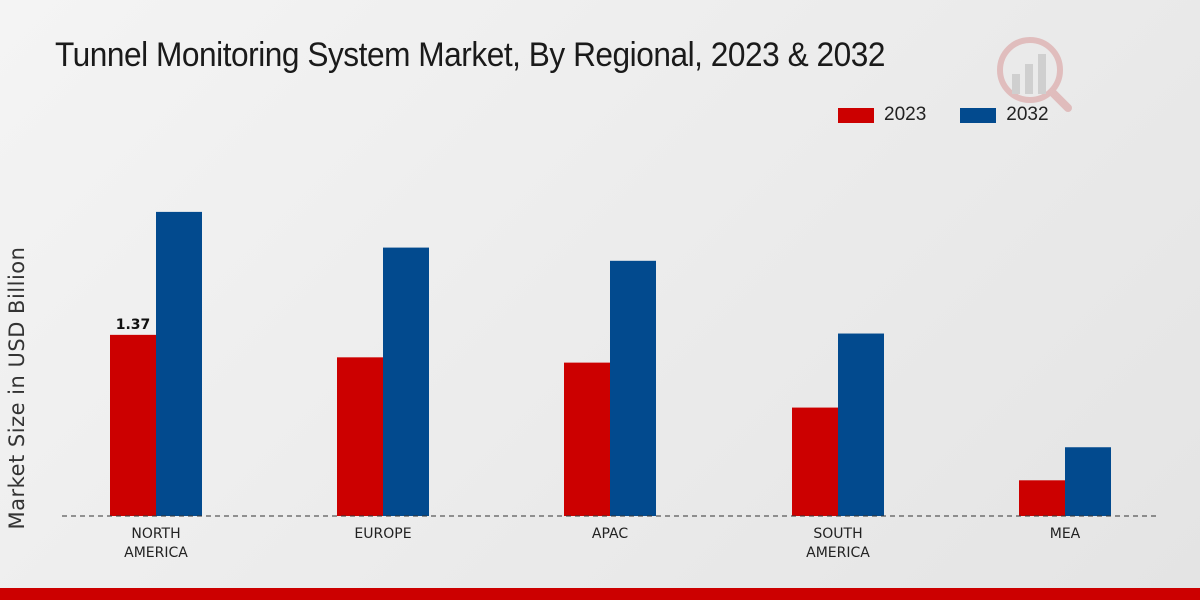 The image size is (1200, 600). Describe the element at coordinates (587, 439) in the screenshot. I see `bar-2023-apac` at that location.